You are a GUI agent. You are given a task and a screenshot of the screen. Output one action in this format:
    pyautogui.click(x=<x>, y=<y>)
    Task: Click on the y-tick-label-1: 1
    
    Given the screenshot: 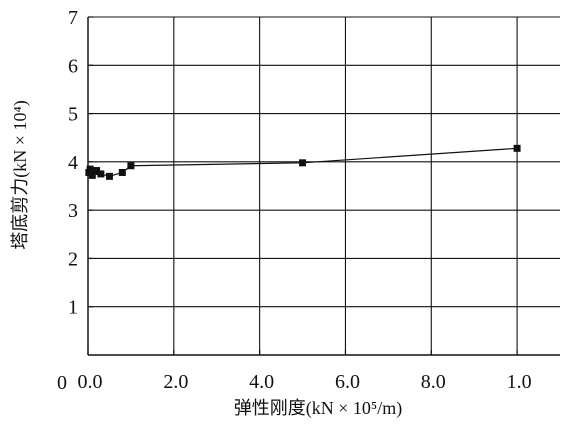 What is the action you would take?
    pyautogui.click(x=73, y=308)
    